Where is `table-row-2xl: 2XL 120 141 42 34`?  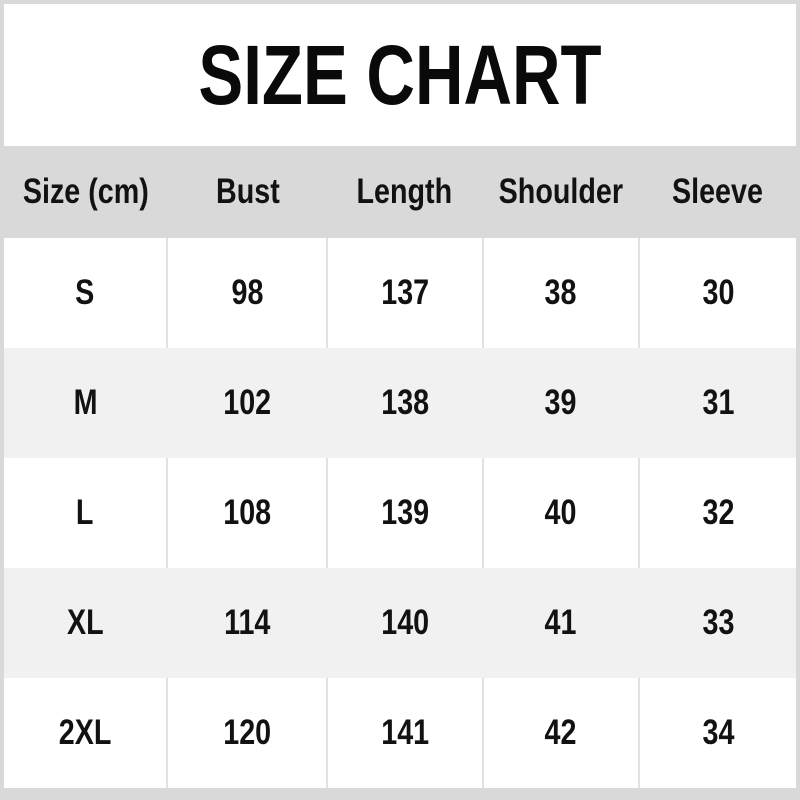
table-row-2xl: 2XL 120 141 42 34 is located at coordinates (400, 733).